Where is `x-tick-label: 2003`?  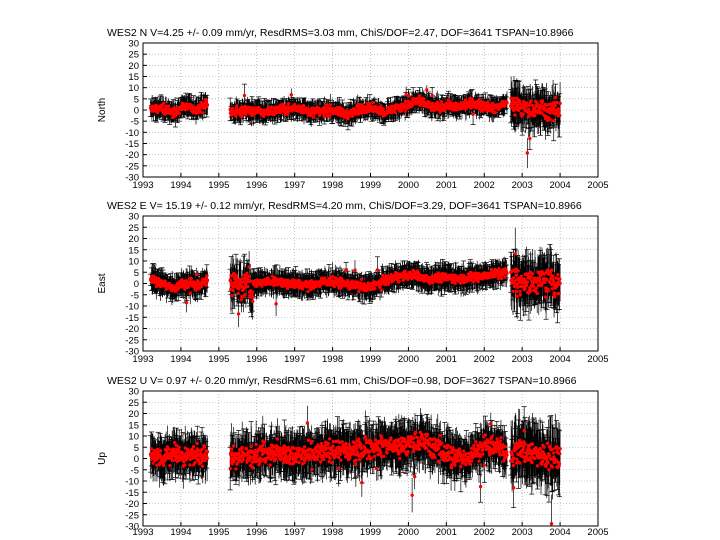 x-tick-label: 2003 is located at coordinates (522, 185).